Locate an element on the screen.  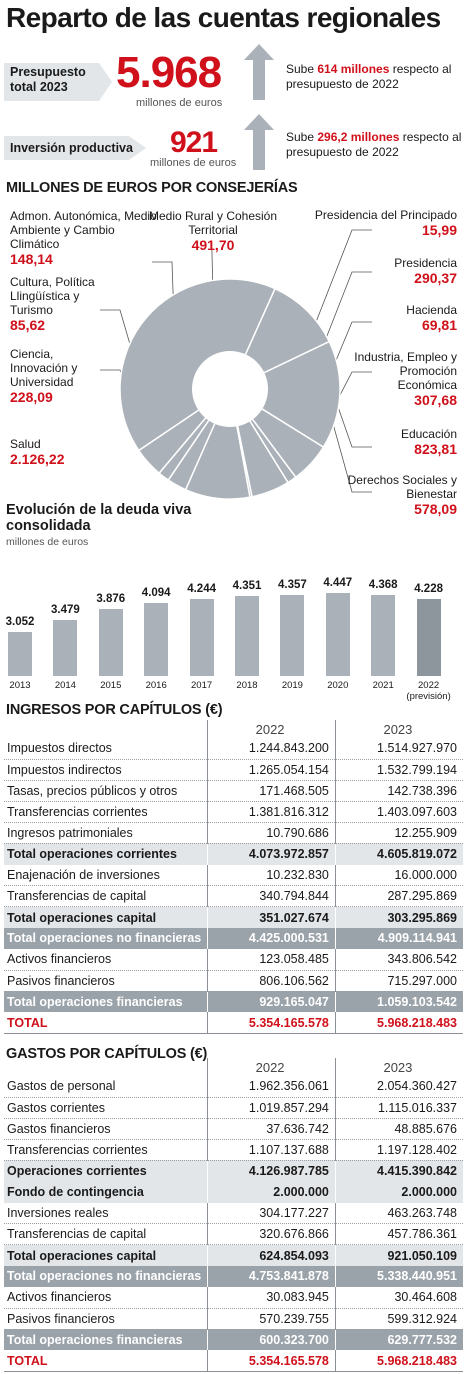
value-2022: 1.265.054.154 is located at coordinates (271, 770).